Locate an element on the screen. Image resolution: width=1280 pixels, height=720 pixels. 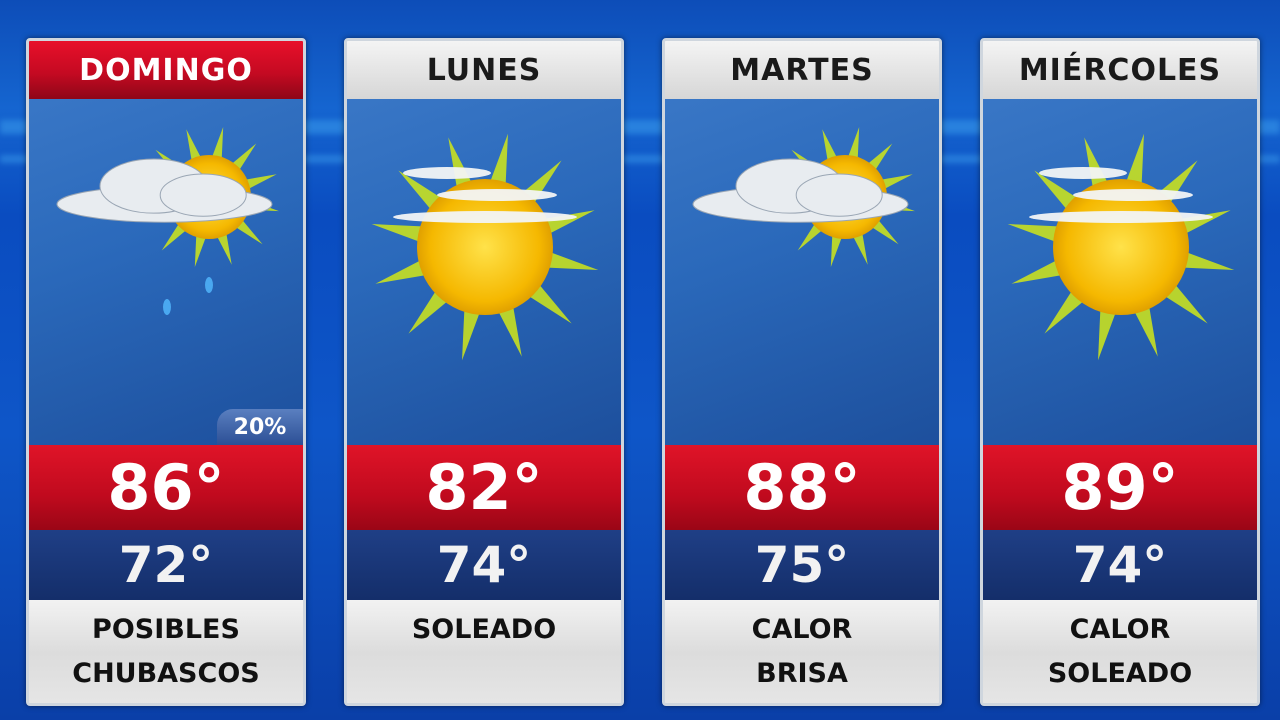
condition-description: CALOR SOLEADO is located at coordinates (1120, 651).